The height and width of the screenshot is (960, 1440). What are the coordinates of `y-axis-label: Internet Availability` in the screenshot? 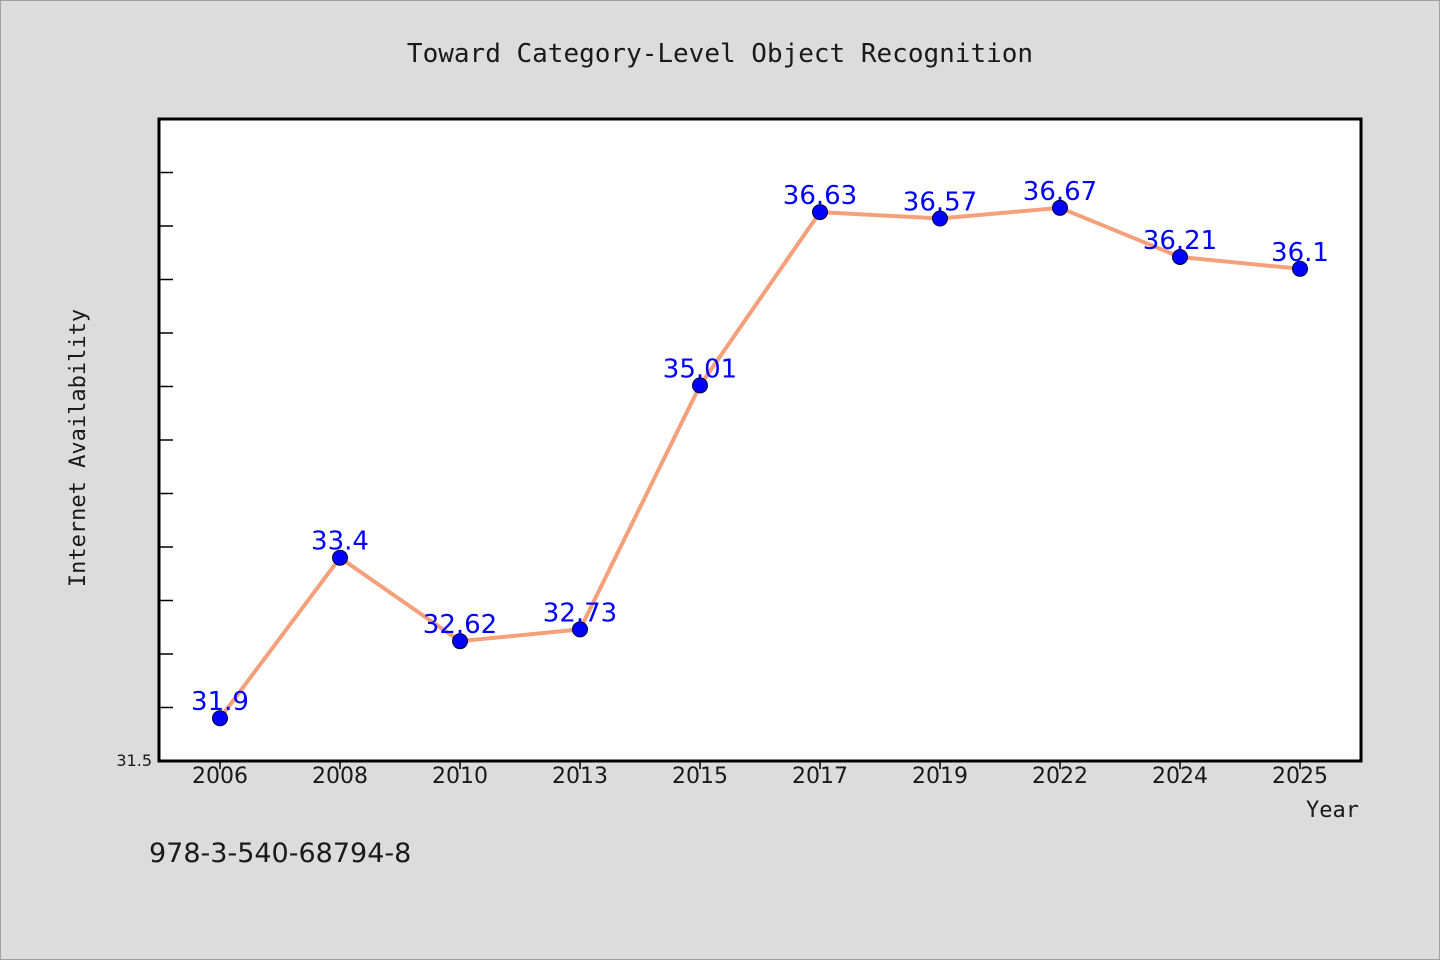 It's located at (78, 448).